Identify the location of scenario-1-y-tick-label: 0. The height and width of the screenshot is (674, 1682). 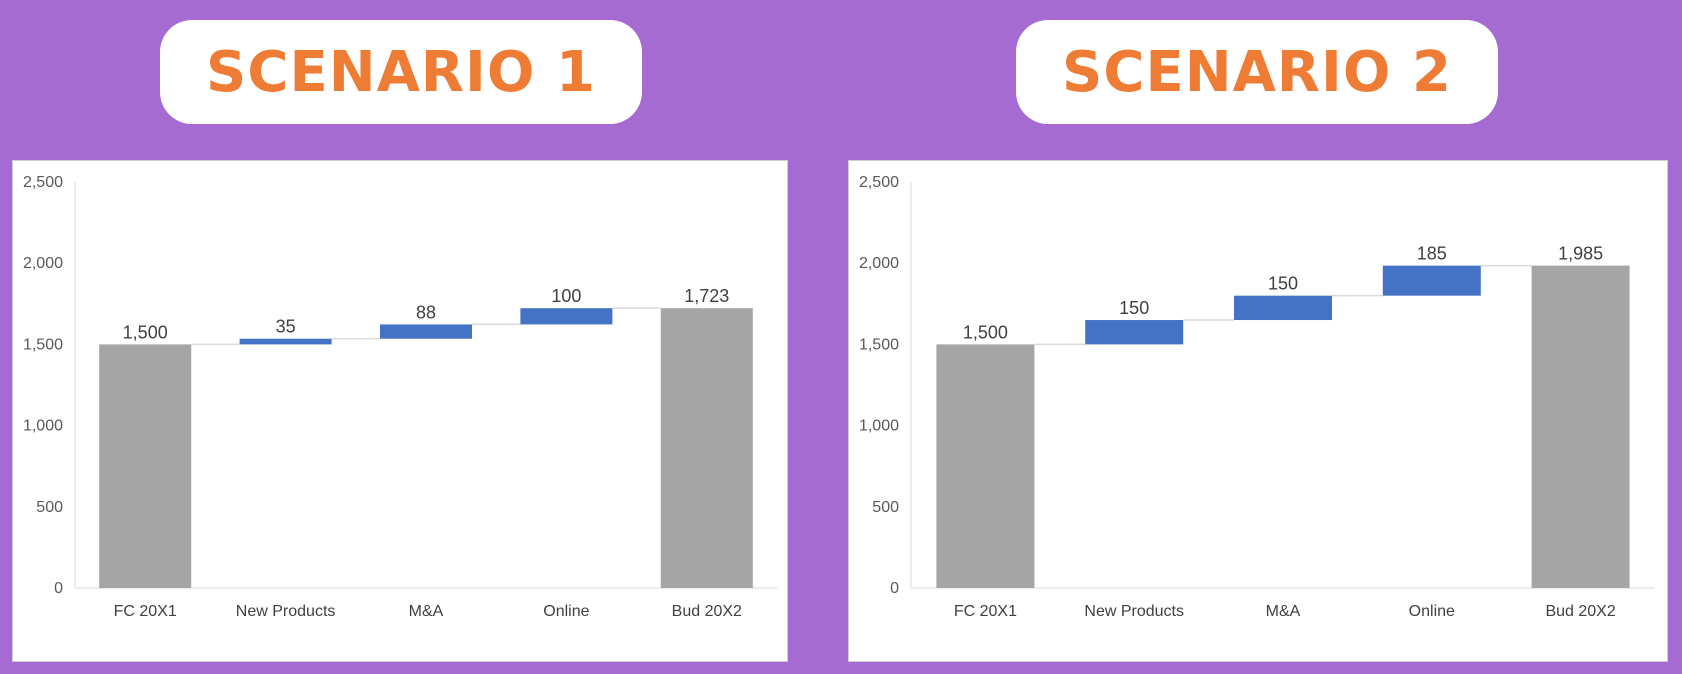
(58, 588).